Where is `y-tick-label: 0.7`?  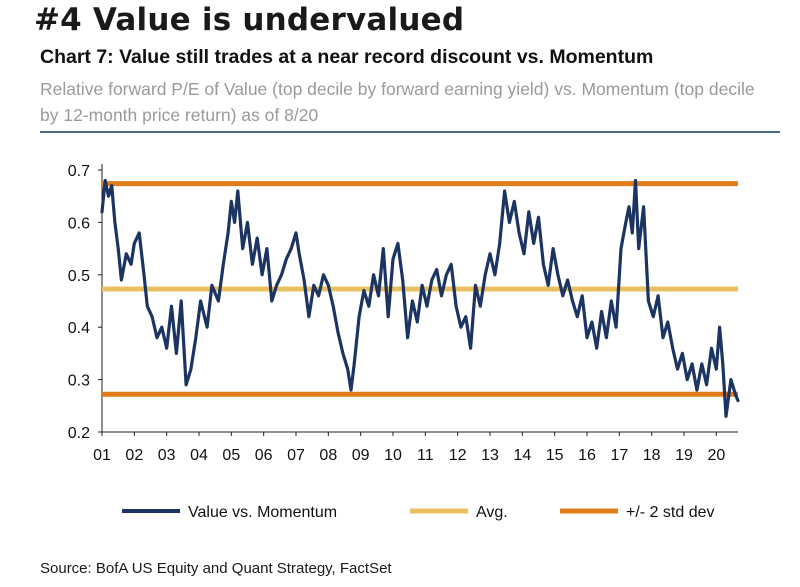 y-tick-label: 0.7 is located at coordinates (79, 171).